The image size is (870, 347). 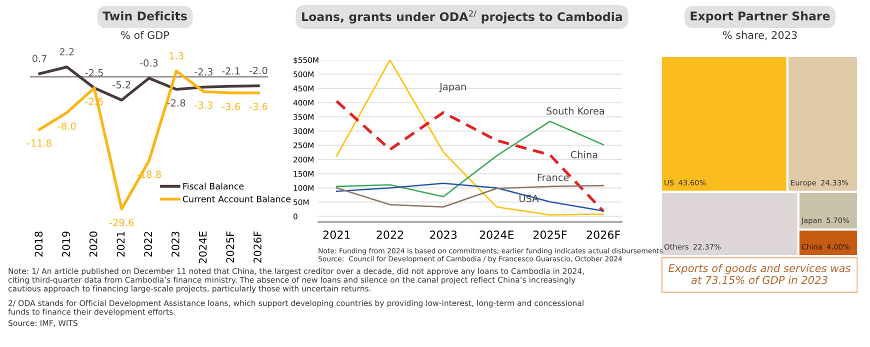 What do you see at coordinates (203, 72) in the screenshot?
I see `data-label: -2.3` at bounding box center [203, 72].